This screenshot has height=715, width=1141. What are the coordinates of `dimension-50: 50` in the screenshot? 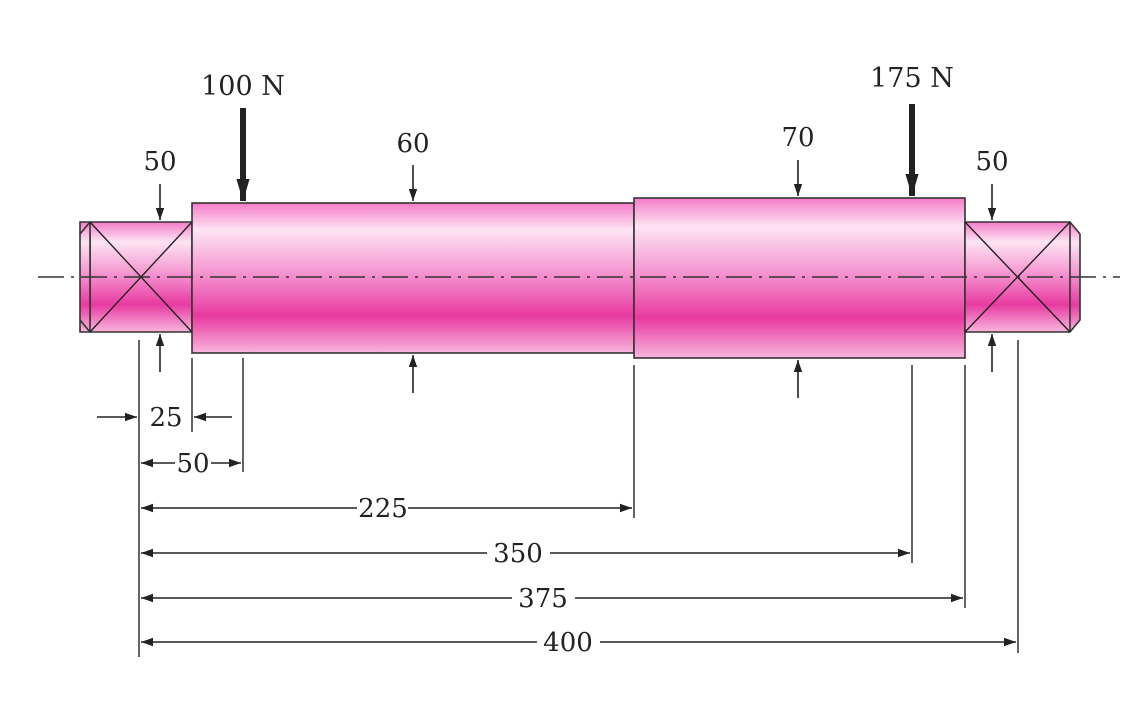 It's located at (191, 464).